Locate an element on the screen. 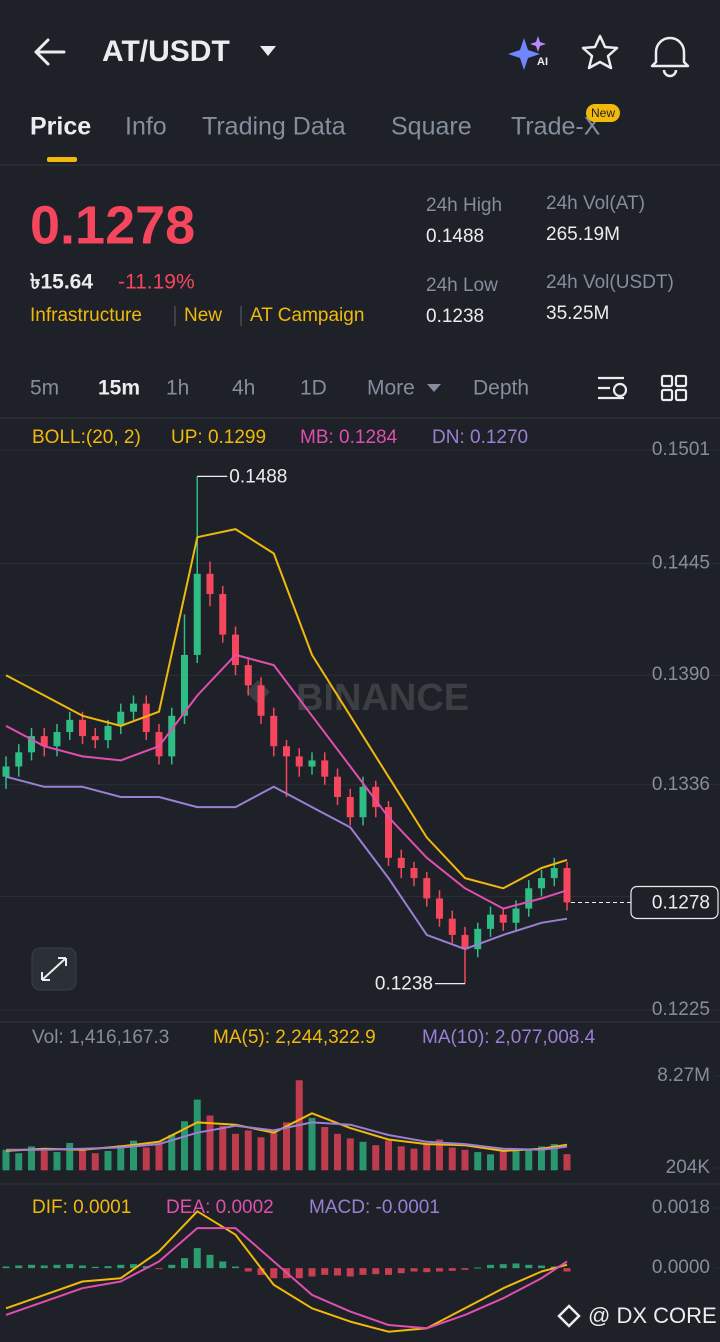 The width and height of the screenshot is (720, 1342). y-tick-label: 0.1225 is located at coordinates (681, 1009).